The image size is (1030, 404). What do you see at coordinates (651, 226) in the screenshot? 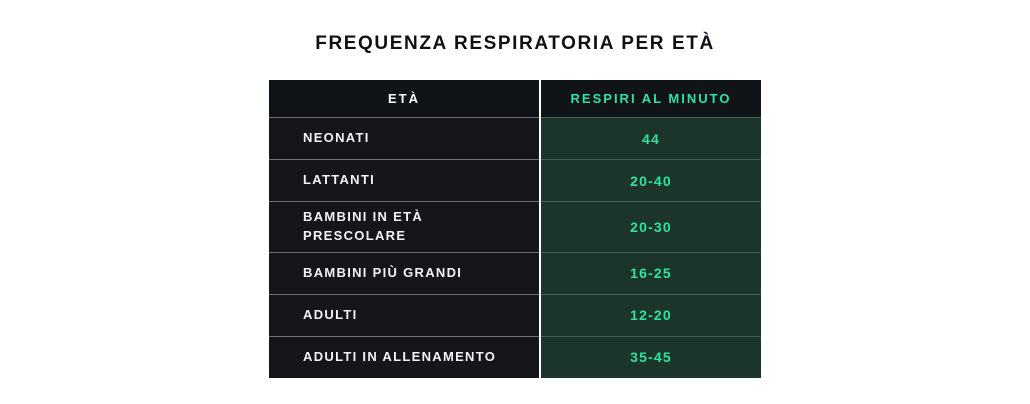
I see `table-row-value: 20-30` at bounding box center [651, 226].